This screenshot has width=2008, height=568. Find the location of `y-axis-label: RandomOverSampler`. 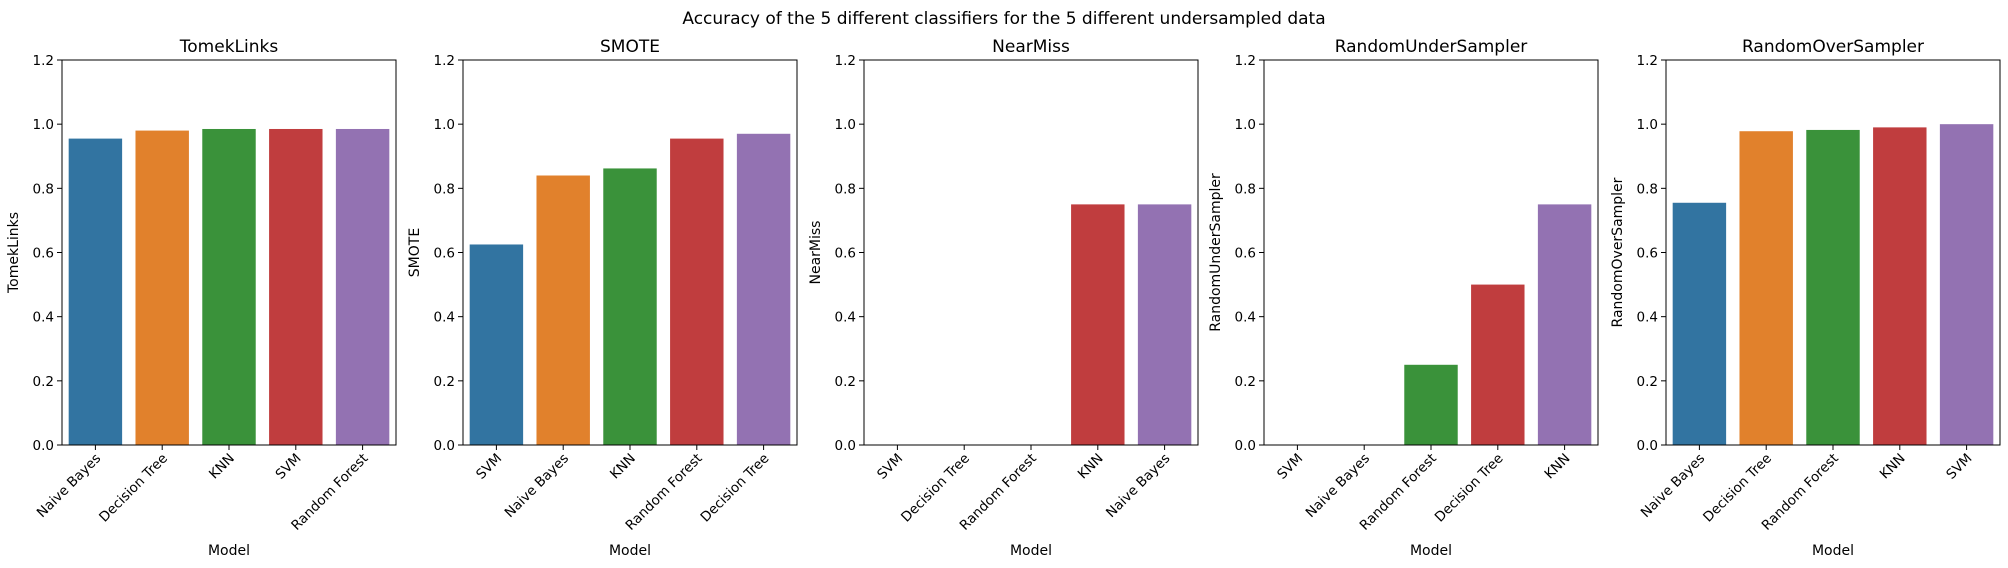

y-axis-label: RandomOverSampler is located at coordinates (1618, 252).